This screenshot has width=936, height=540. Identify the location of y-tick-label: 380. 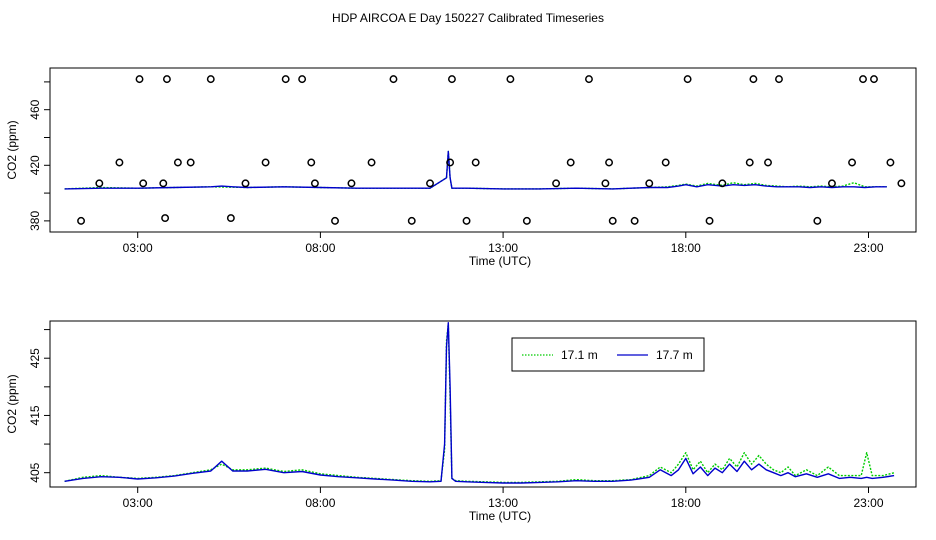
(35, 221).